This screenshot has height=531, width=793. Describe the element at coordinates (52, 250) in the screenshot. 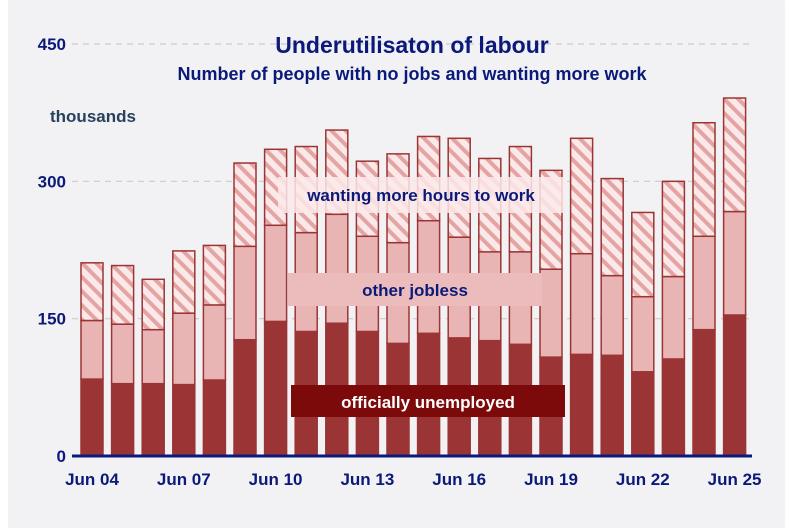

I see `y-axis-ticks: 0 150 300 450` at that location.